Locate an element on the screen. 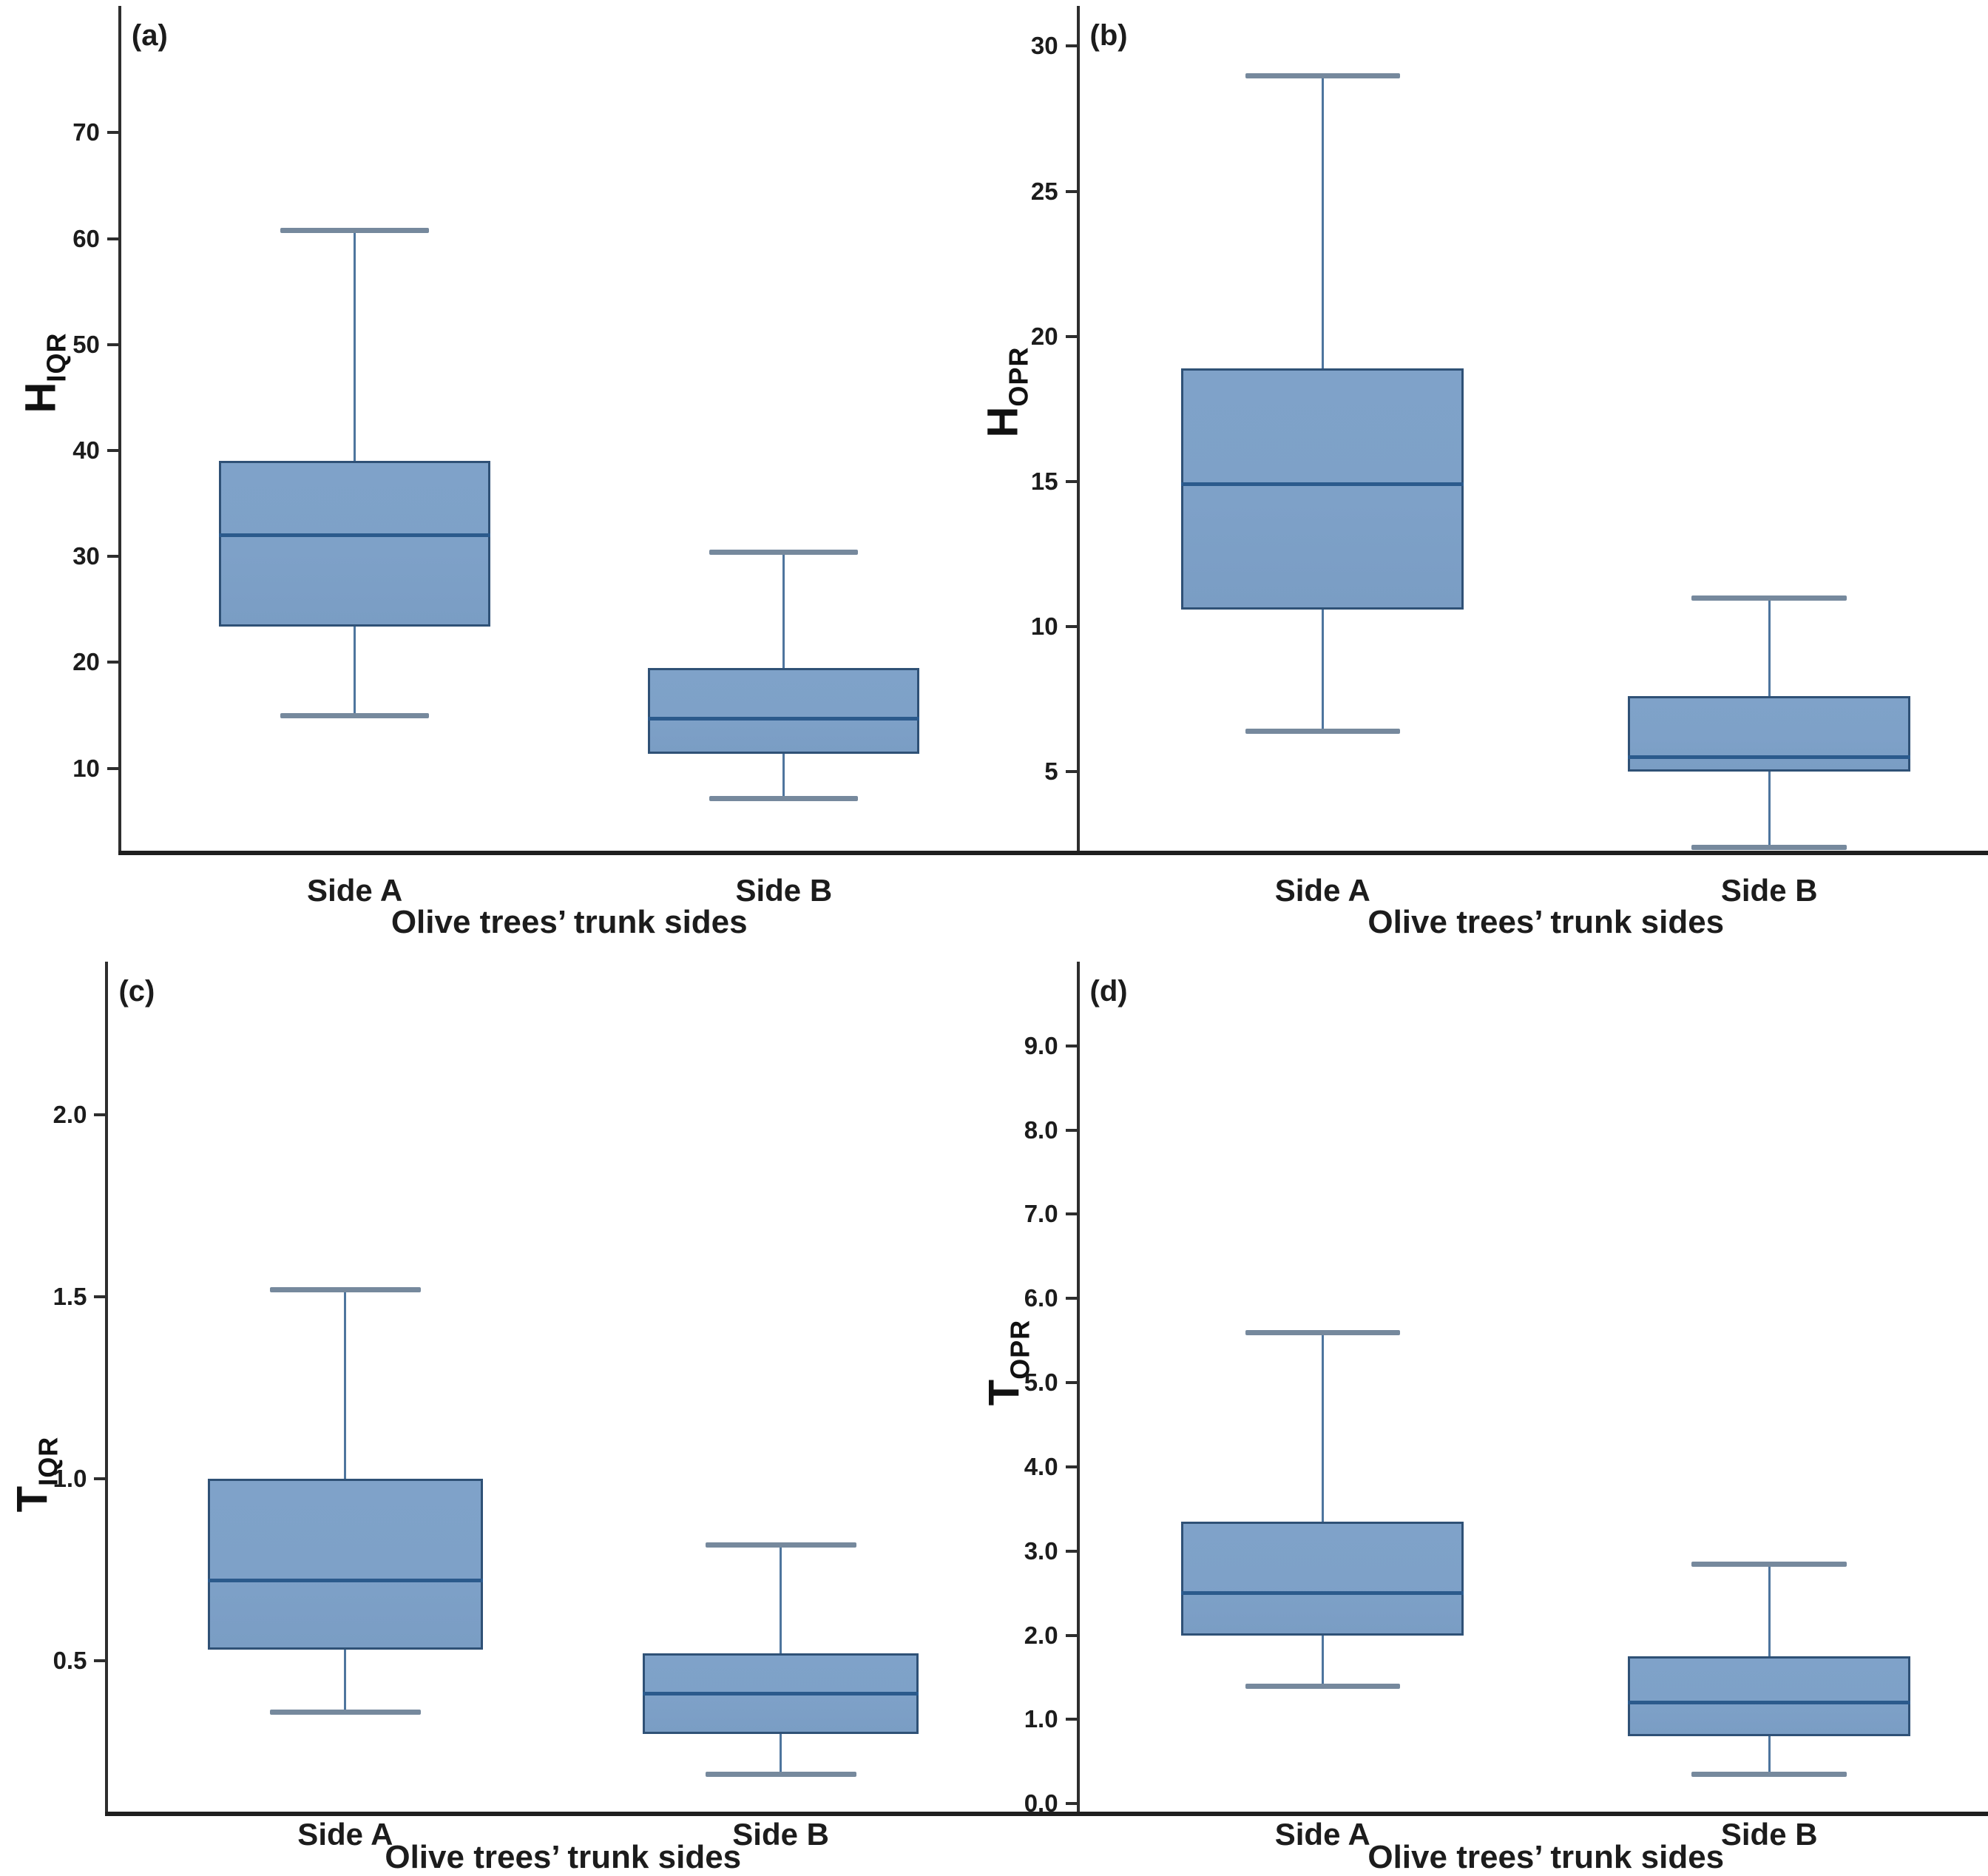 The width and height of the screenshot is (1988, 1876). panel-letter: (d) is located at coordinates (1108, 991).